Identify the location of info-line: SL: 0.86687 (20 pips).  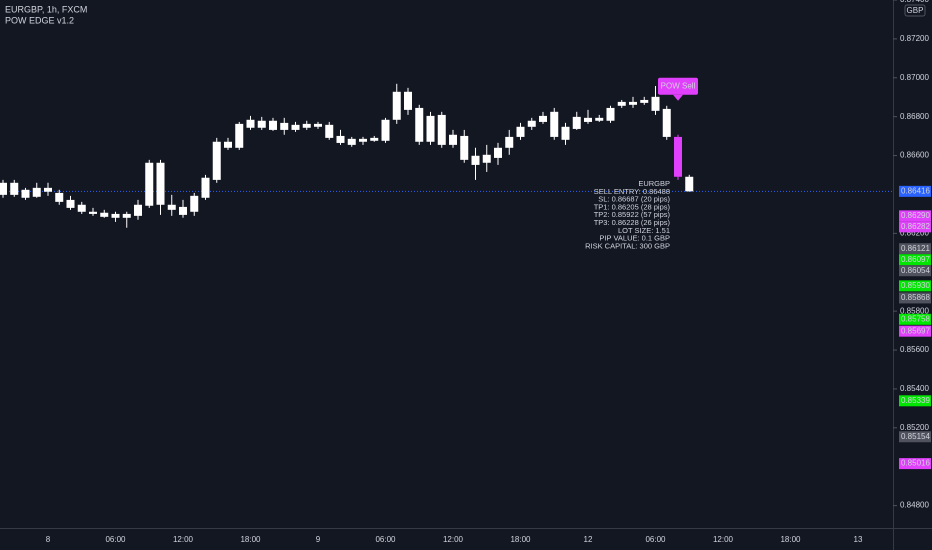
(634, 199).